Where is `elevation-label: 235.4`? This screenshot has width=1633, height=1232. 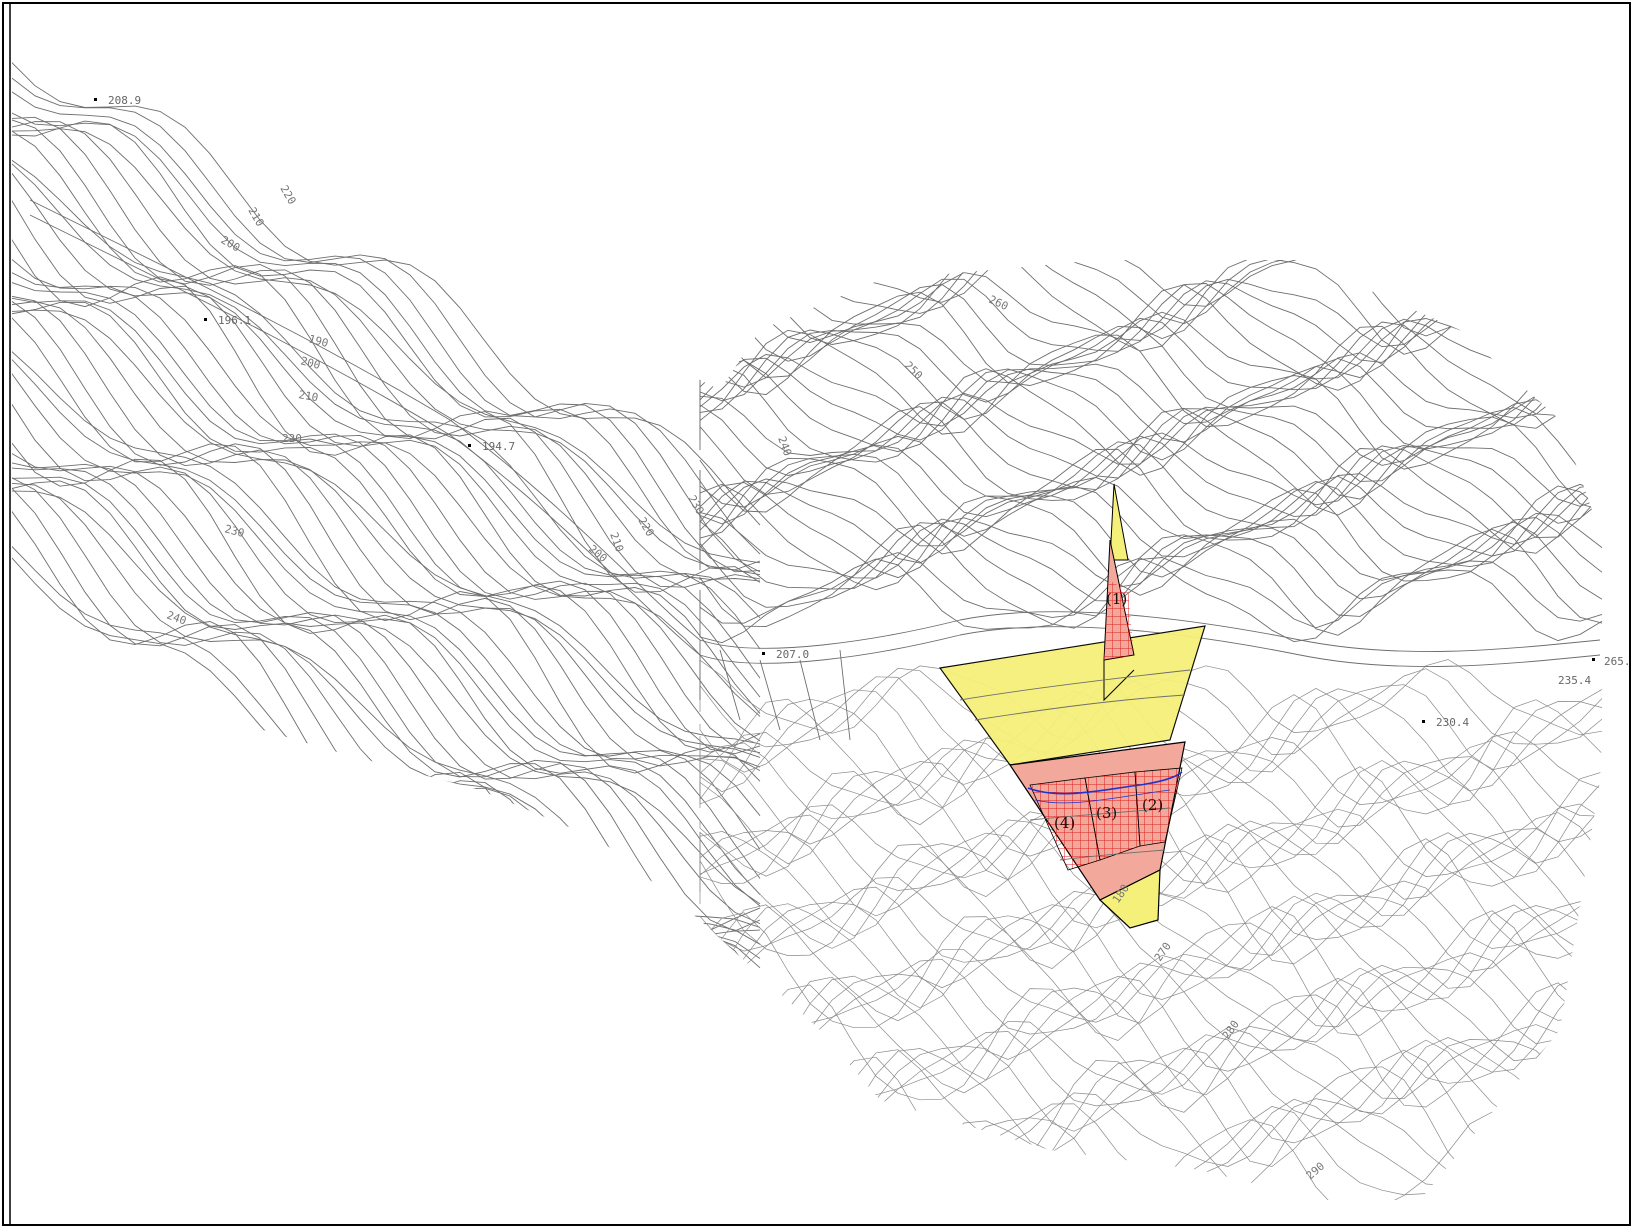
elevation-label: 235.4 is located at coordinates (1574, 680).